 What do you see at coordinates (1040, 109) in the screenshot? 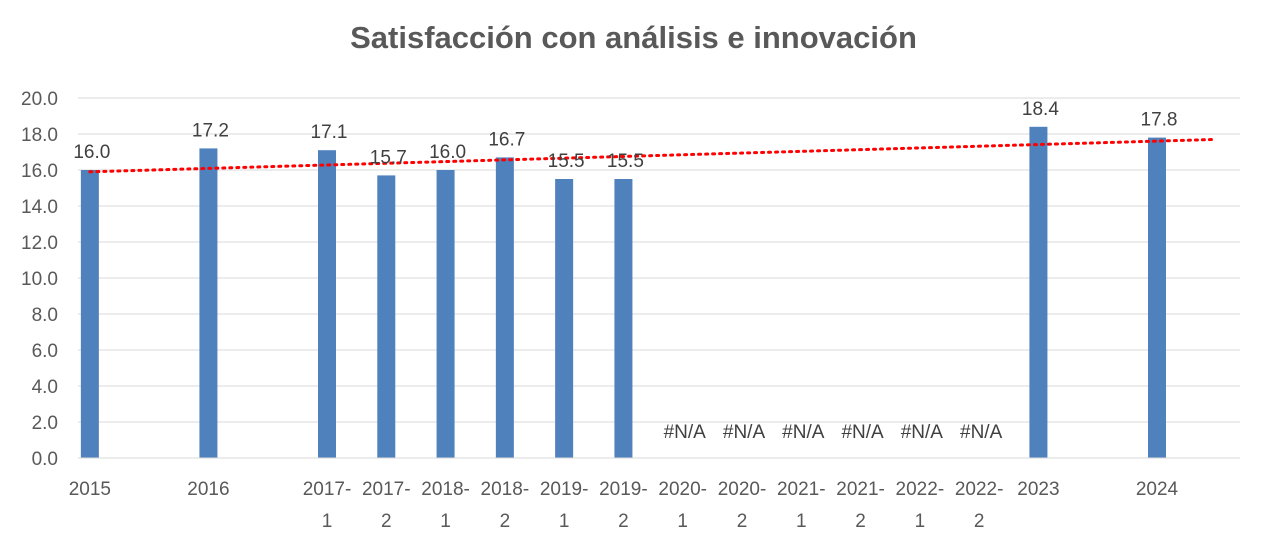
I see `data-label: 18.4` at bounding box center [1040, 109].